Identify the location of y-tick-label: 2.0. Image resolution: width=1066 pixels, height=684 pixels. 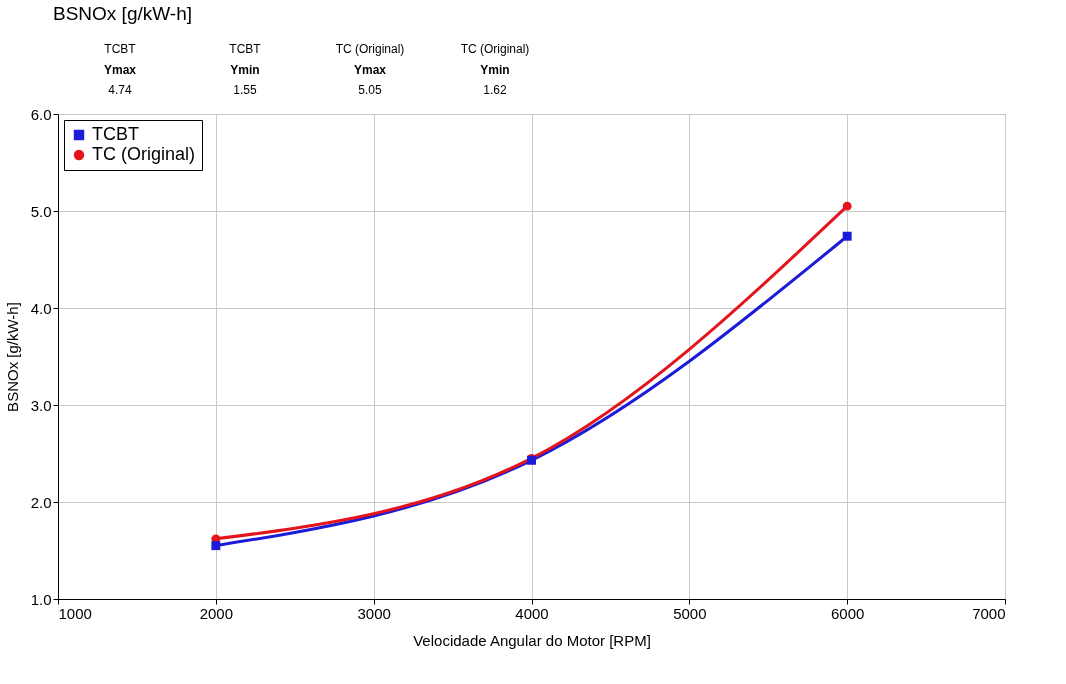
(41, 502).